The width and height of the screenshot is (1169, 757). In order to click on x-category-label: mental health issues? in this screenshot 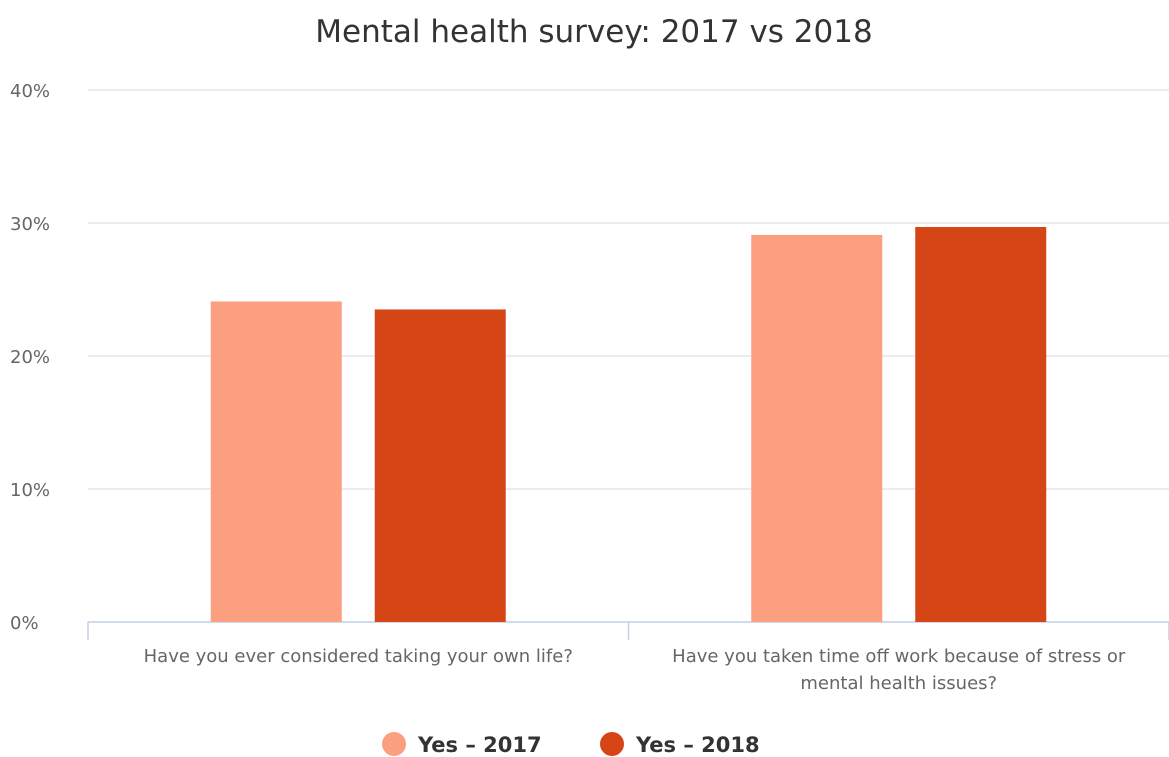, I will do `click(898, 683)`.